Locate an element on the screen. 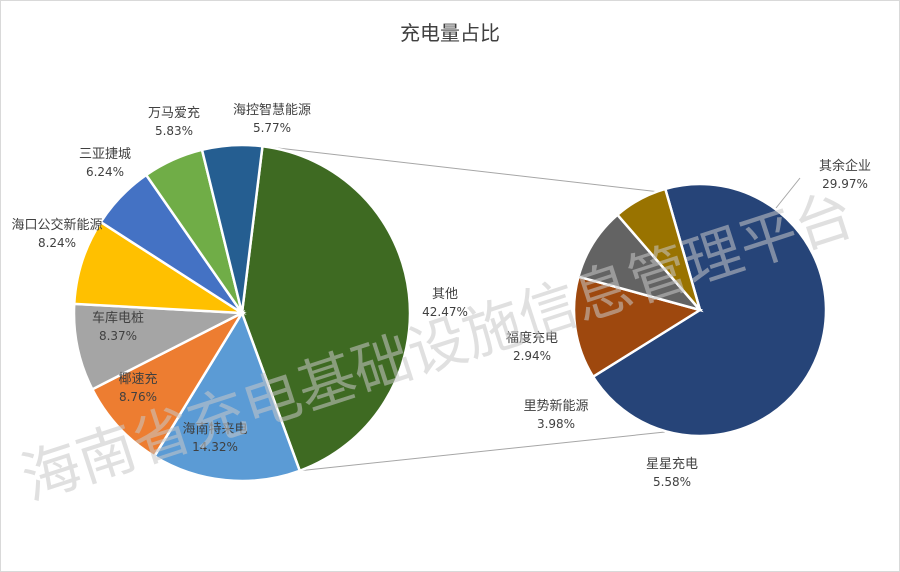 This screenshot has width=900, height=572. main-slice-value: 14.32% is located at coordinates (215, 447).